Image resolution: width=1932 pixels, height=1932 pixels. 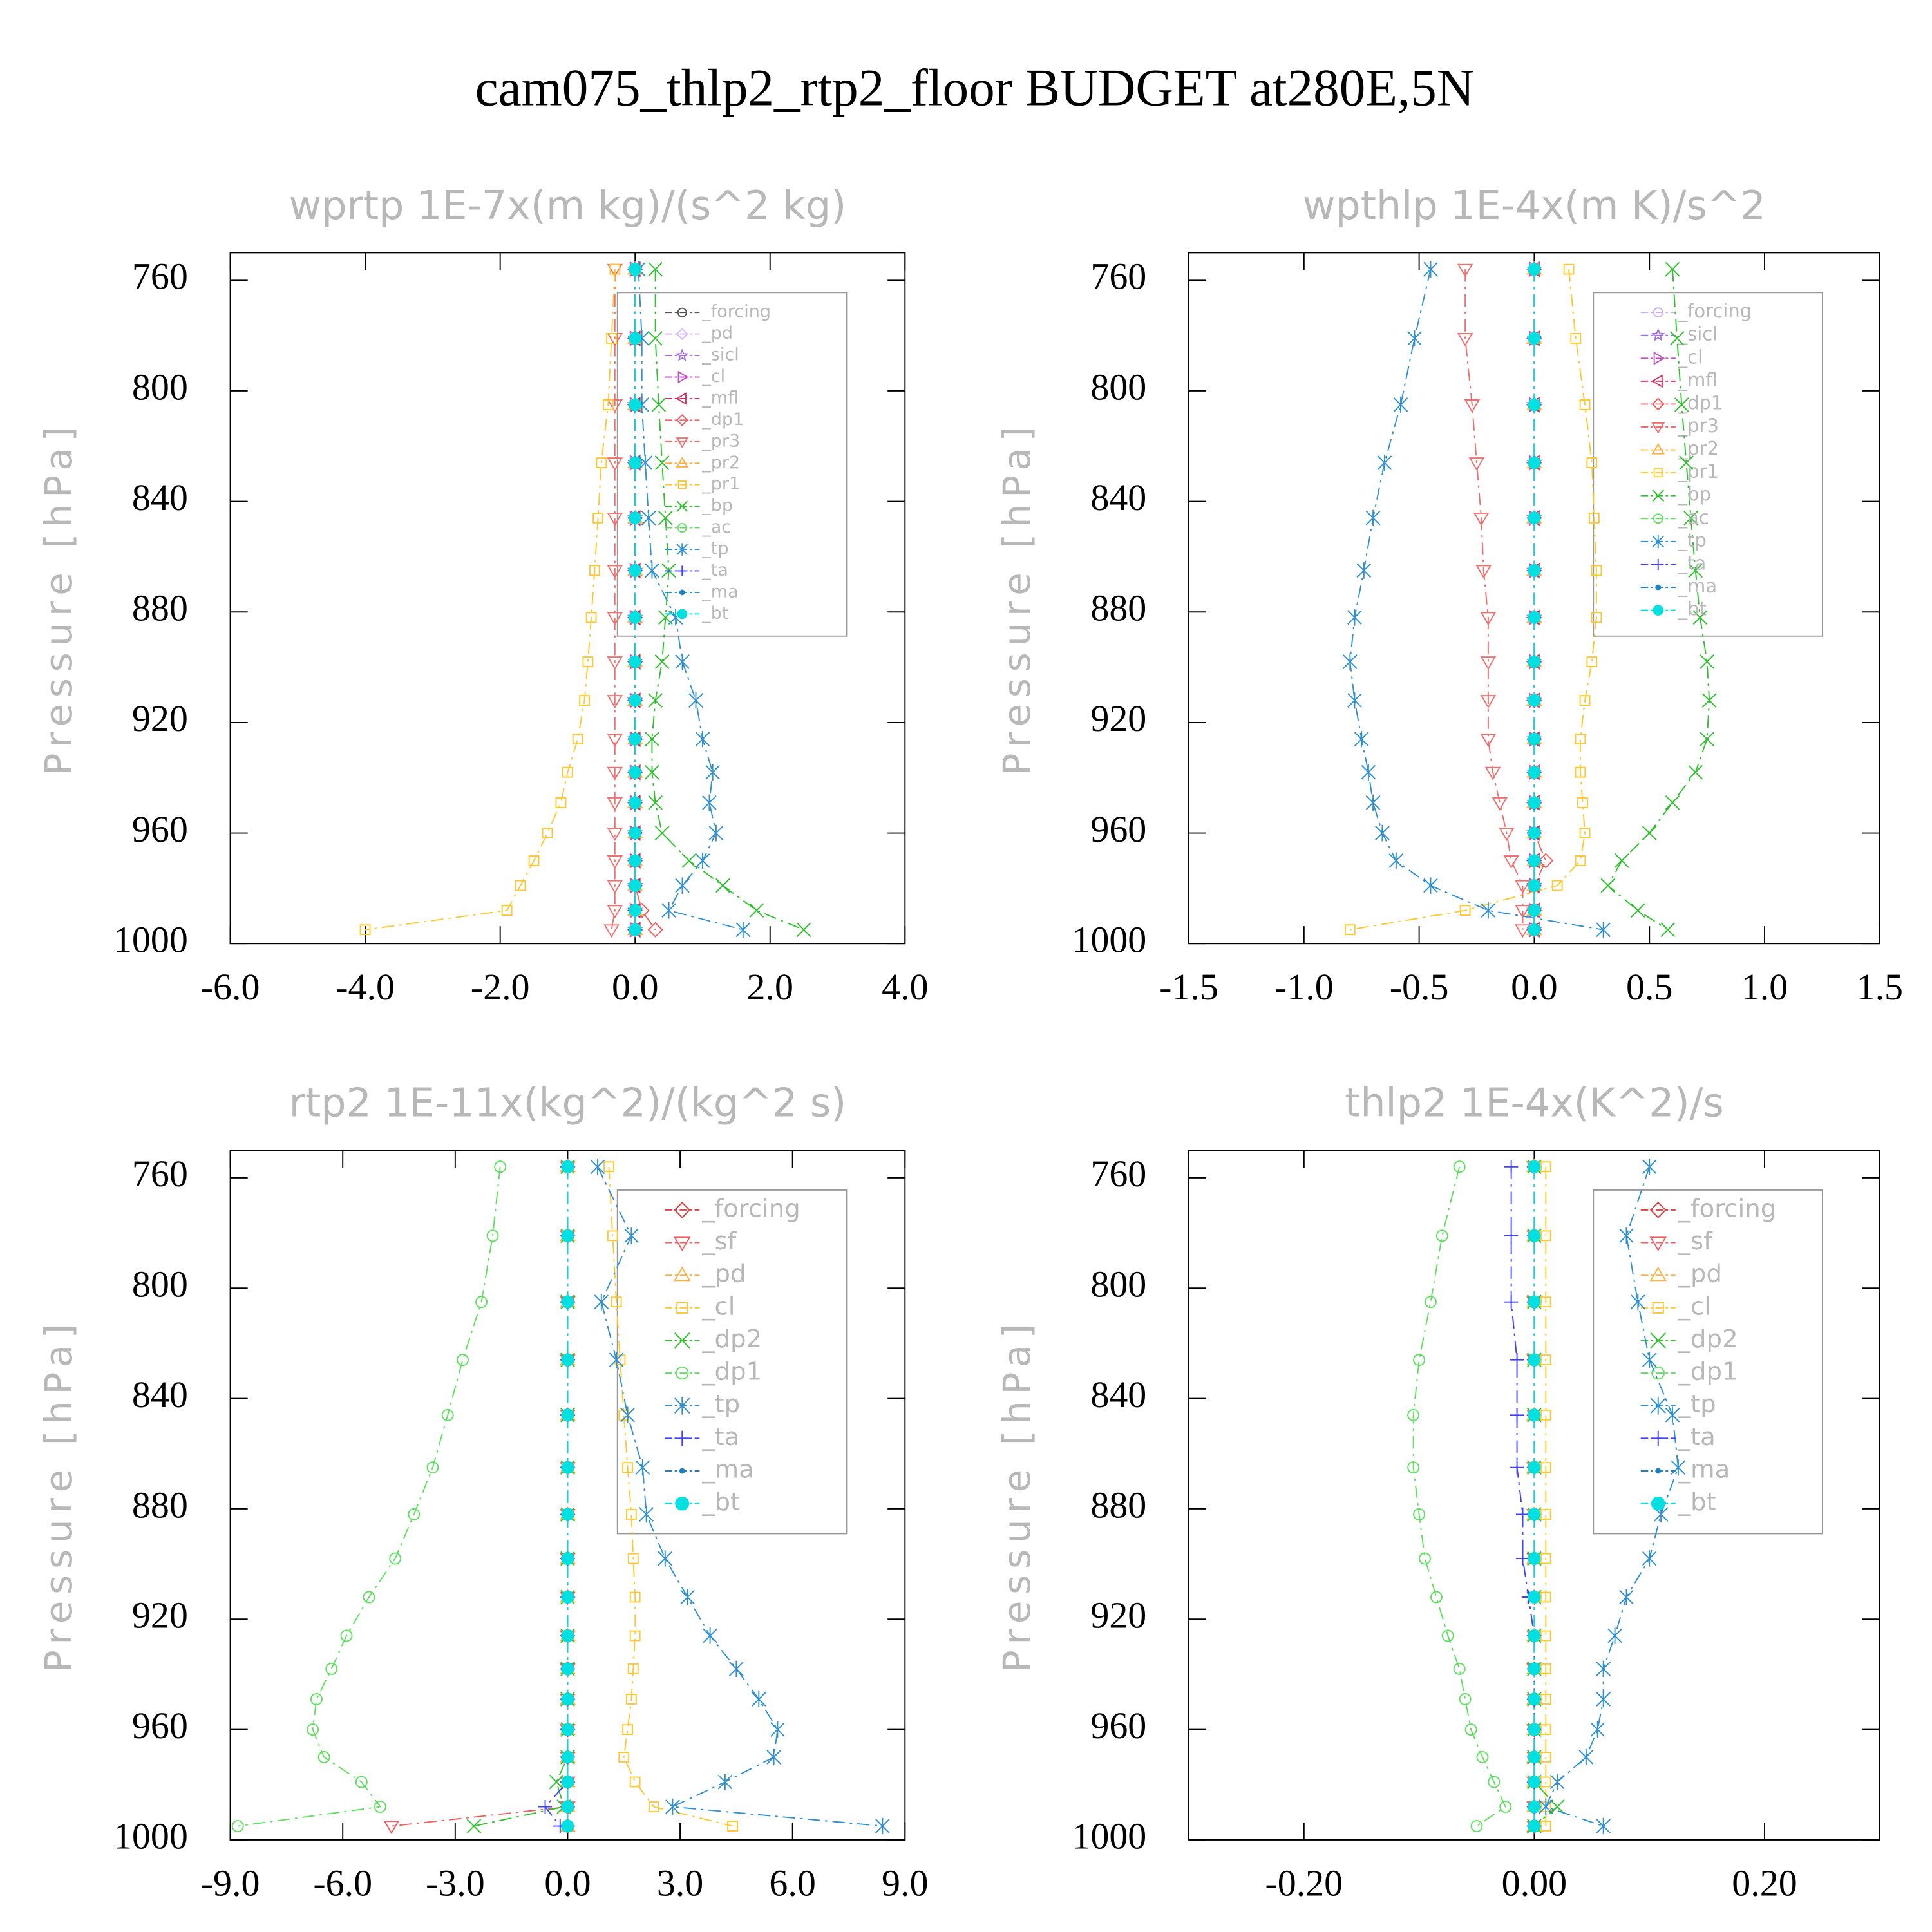 I want to click on y-tick-label: 1000, so click(x=151, y=940).